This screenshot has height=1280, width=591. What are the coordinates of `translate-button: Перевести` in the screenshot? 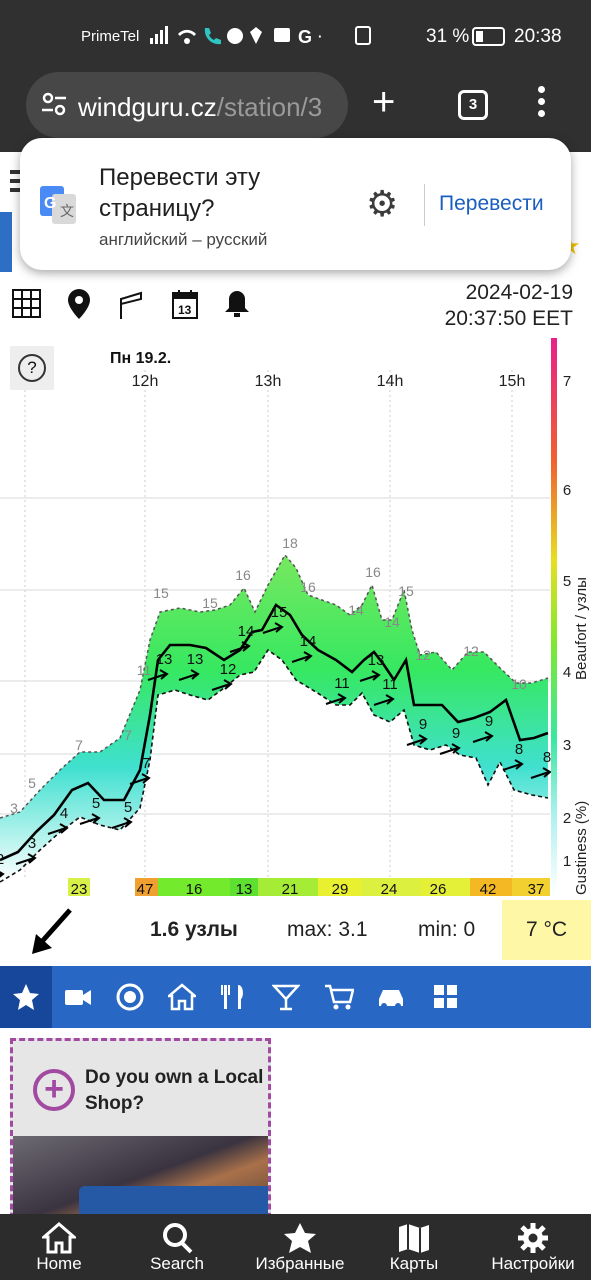 It's located at (491, 203).